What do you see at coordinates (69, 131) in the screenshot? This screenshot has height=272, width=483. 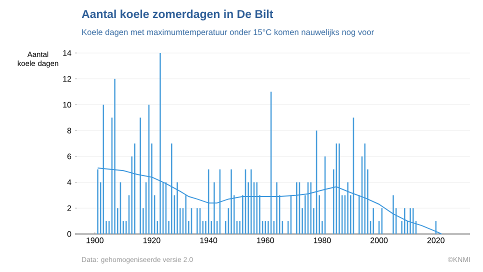 I see `y-tick-label: 8` at bounding box center [69, 131].